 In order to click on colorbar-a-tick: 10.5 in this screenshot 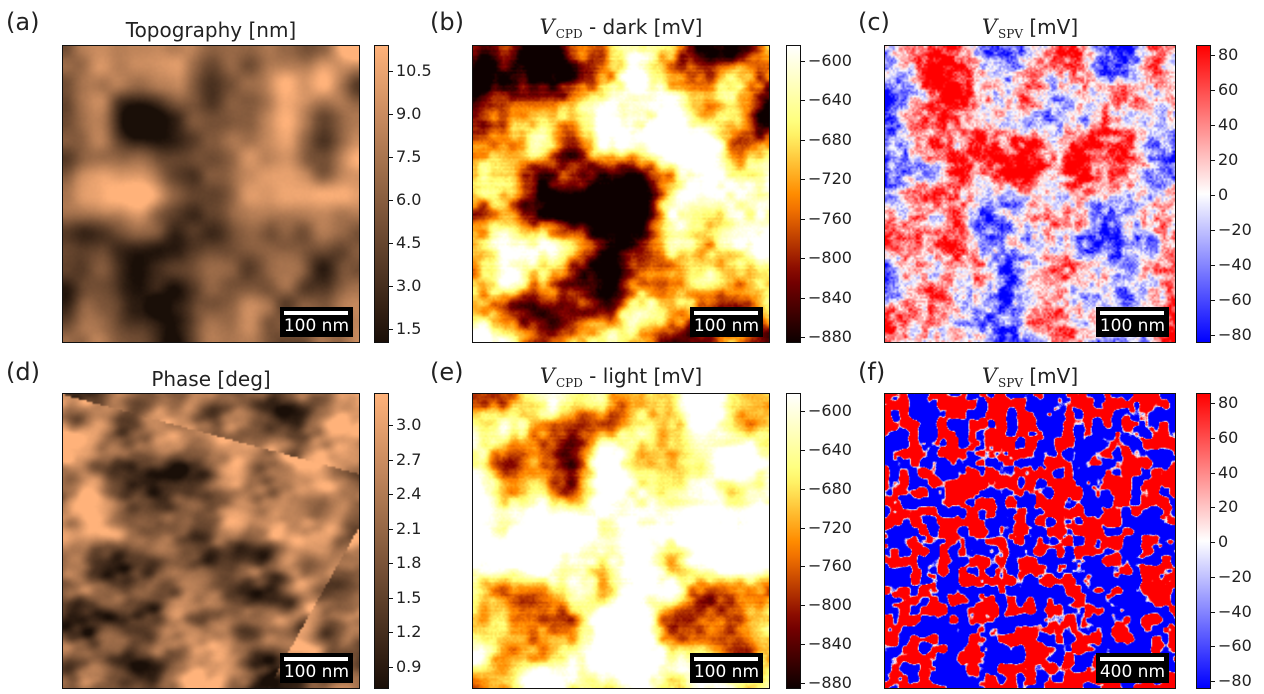, I will do `click(414, 70)`.